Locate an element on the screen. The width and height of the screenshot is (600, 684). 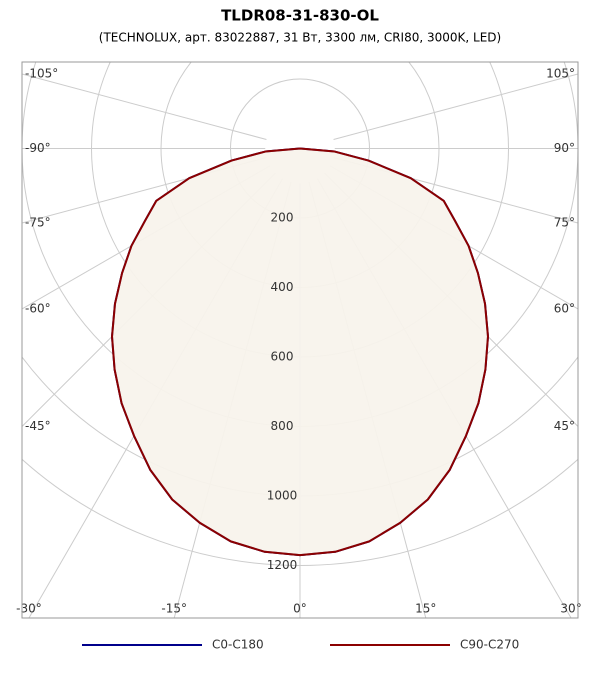
angle-tick-label: -30° is located at coordinates (29, 609).